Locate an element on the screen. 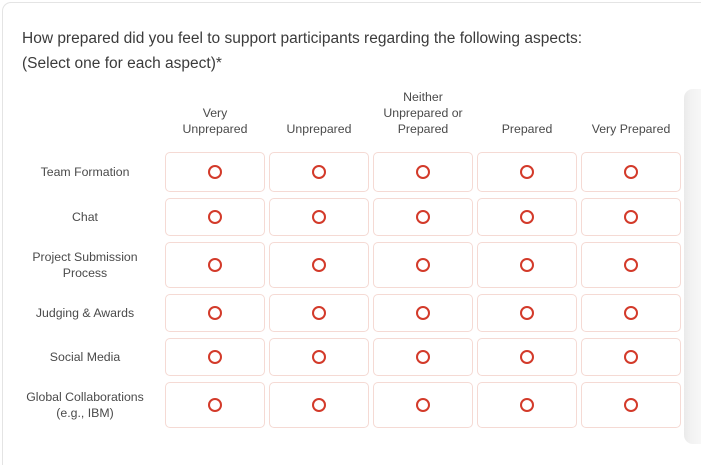 The width and height of the screenshot is (701, 465). matrix-cell-team-formation-unprepared is located at coordinates (319, 172).